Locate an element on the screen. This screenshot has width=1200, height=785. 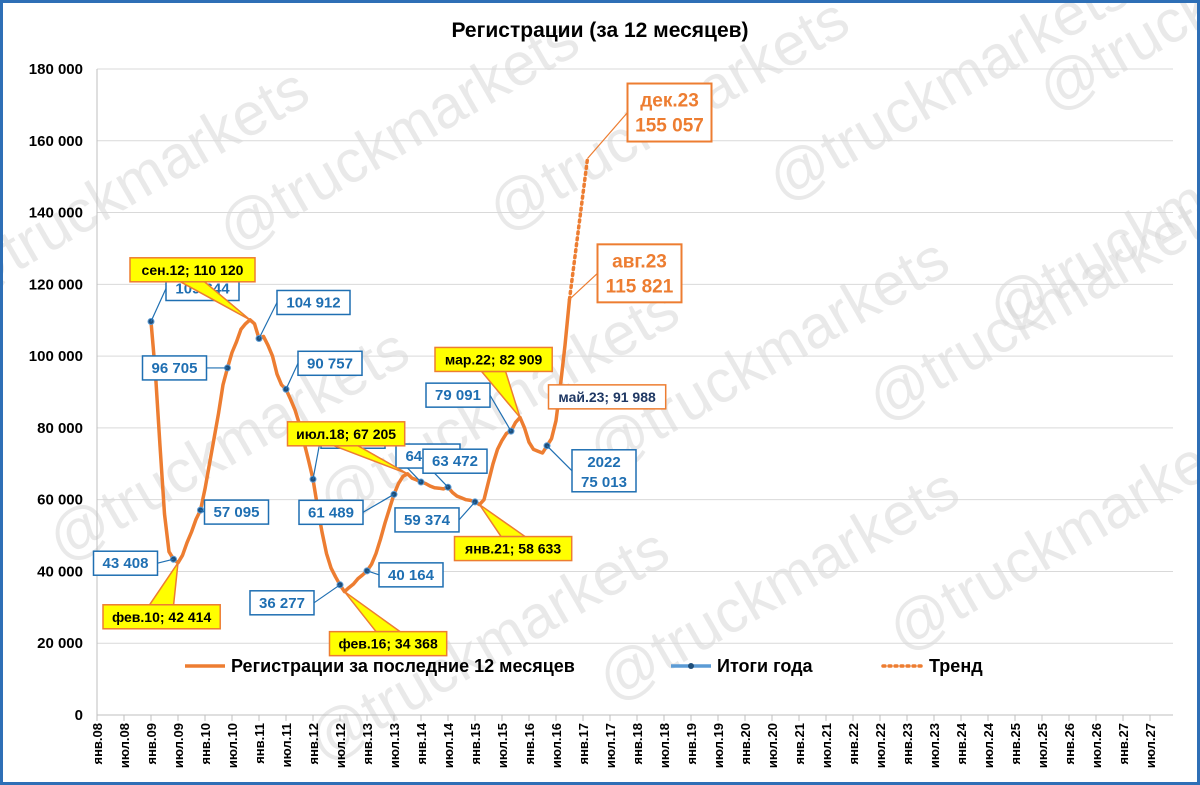
label-text: 104 912 is located at coordinates (313, 302).